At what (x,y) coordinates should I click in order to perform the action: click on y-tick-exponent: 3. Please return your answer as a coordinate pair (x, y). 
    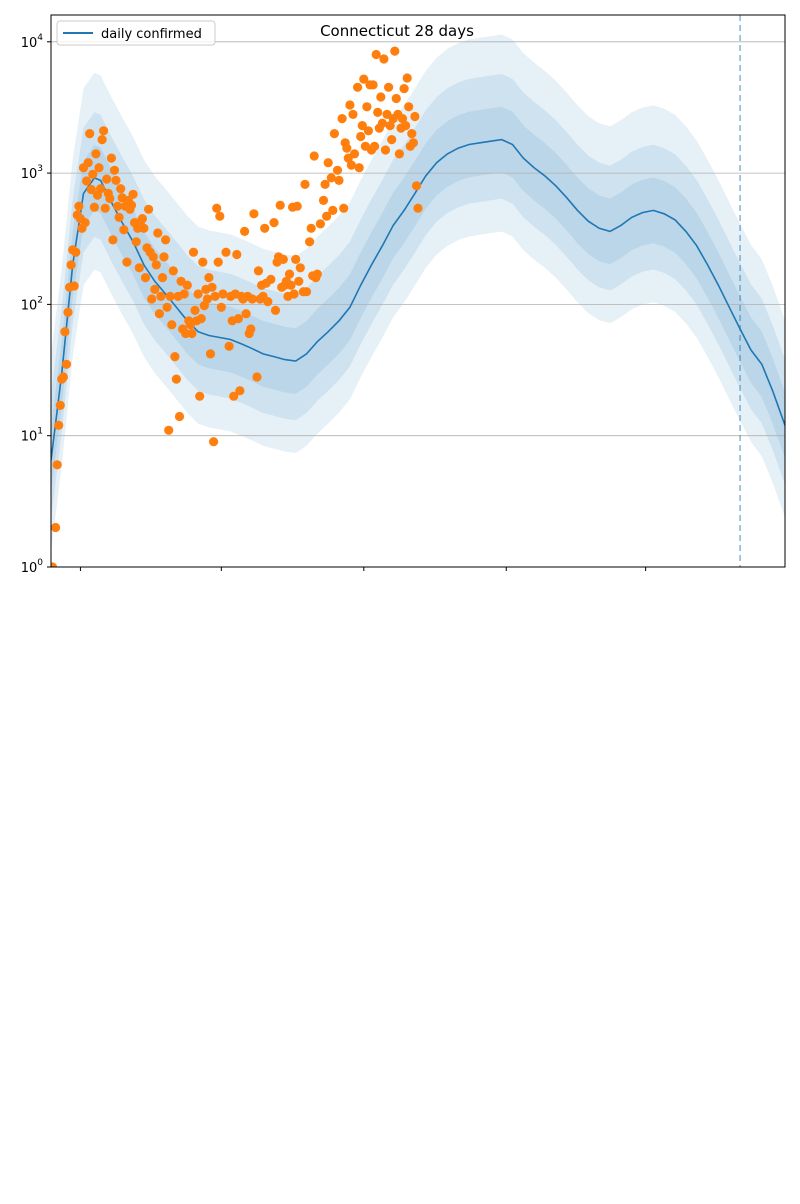
    Looking at the image, I should click on (40, 169).